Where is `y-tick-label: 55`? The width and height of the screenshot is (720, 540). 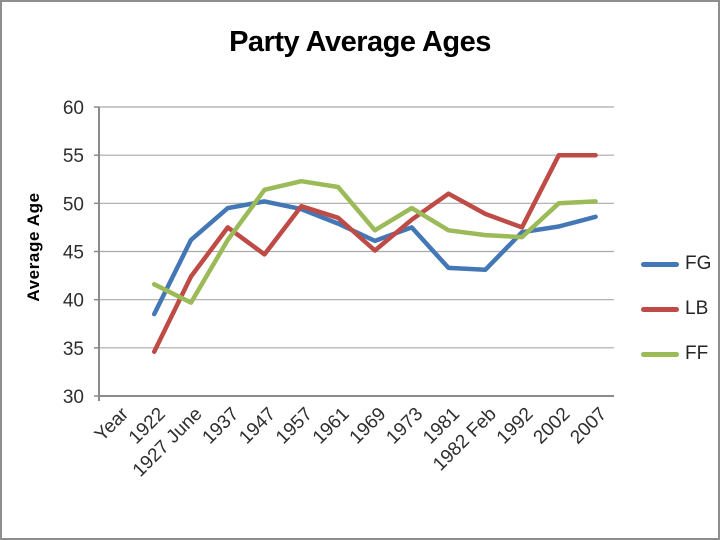
y-tick-label: 55 is located at coordinates (73, 156).